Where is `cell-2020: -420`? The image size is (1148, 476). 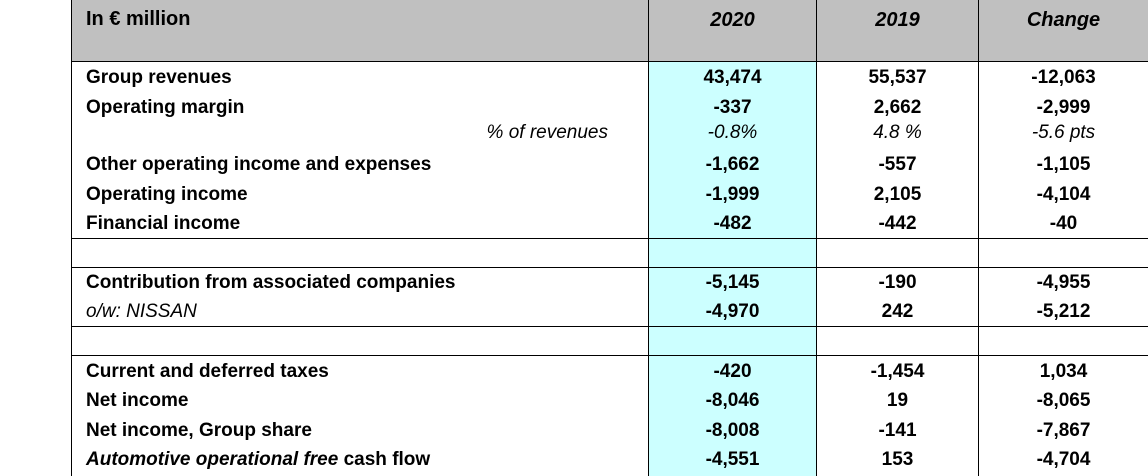
cell-2020: -420 is located at coordinates (732, 371).